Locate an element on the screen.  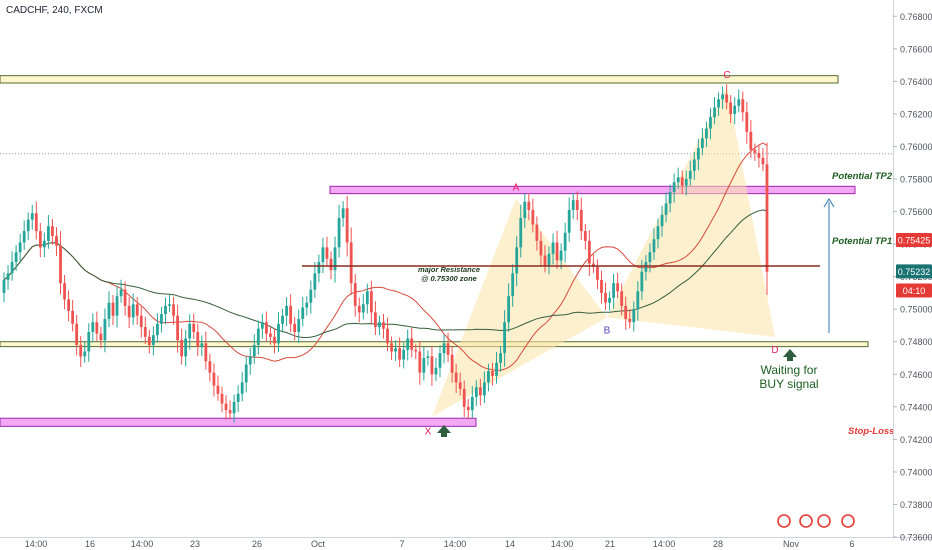
time-tick-label: 14:00 is located at coordinates (36, 544).